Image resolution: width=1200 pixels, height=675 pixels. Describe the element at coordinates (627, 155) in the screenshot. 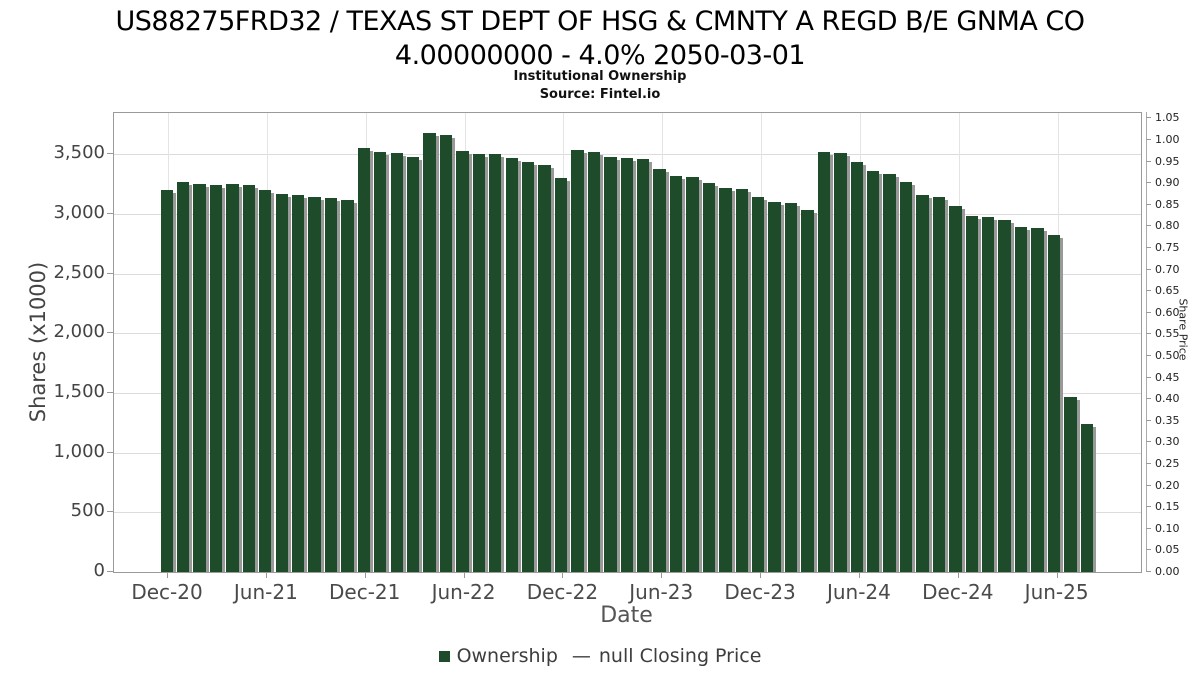

I see `h-gridline` at that location.